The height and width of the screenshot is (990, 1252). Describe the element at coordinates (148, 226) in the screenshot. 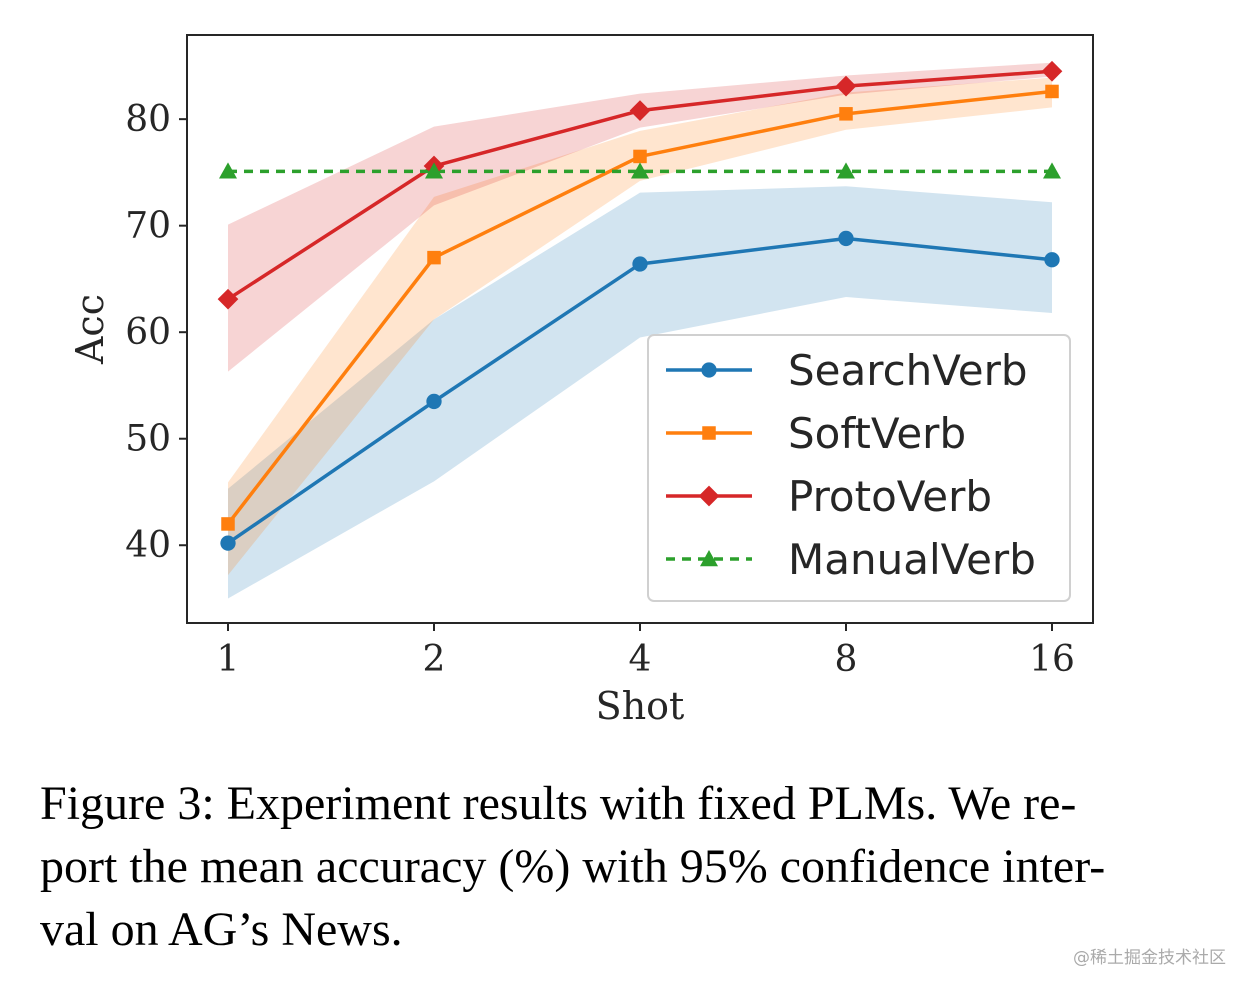

I see `y-tick-label-70: 70` at that location.